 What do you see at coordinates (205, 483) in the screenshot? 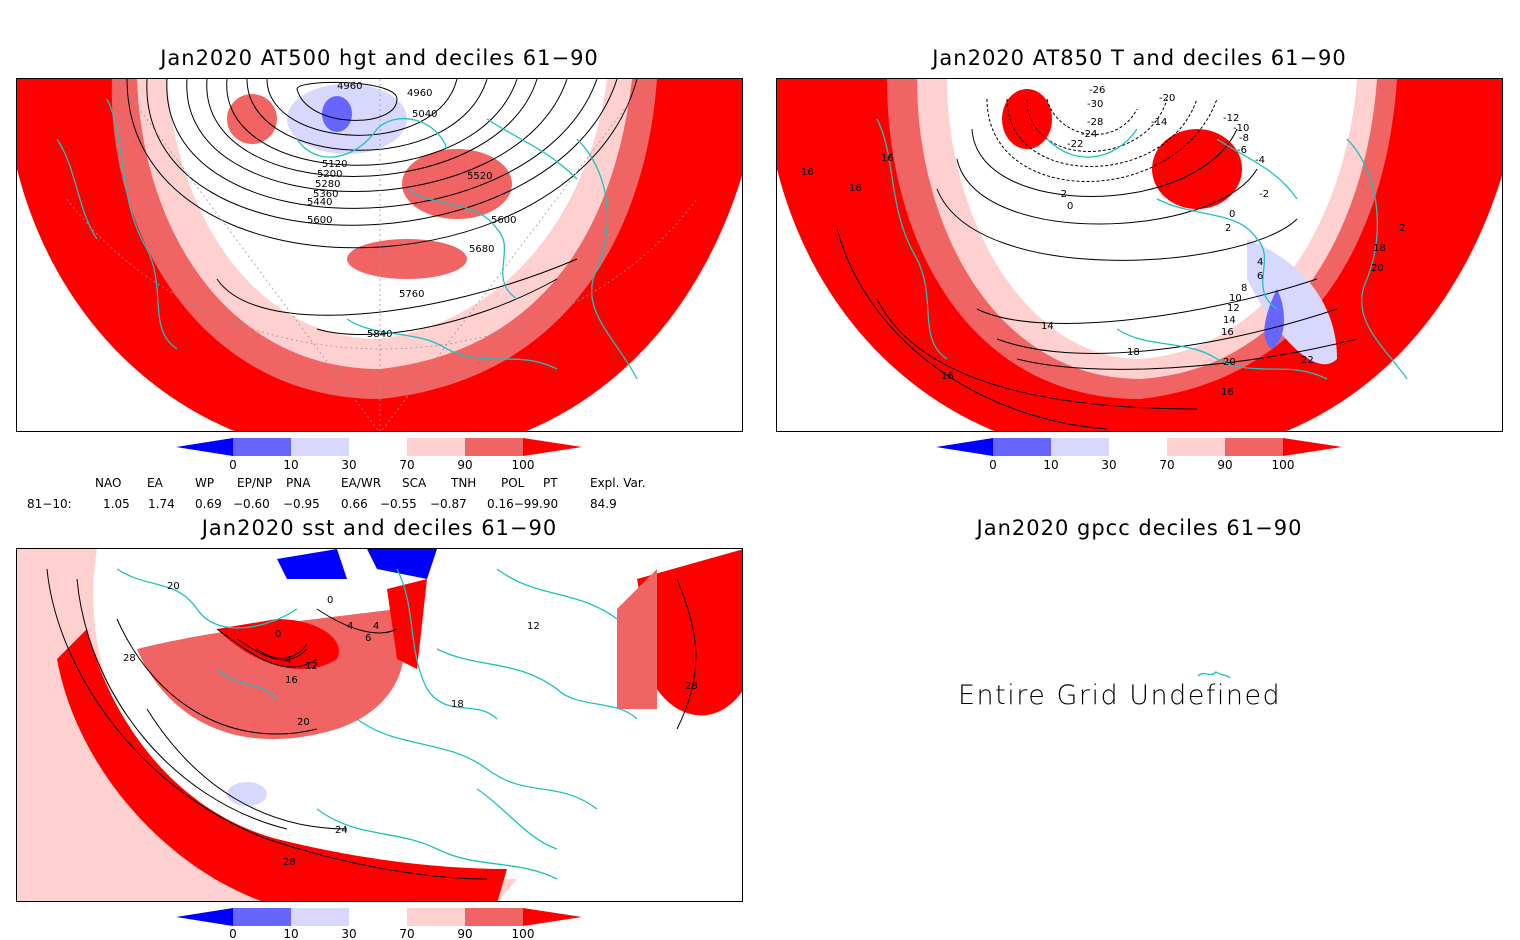
I see `index-header-wp: WP` at bounding box center [205, 483].